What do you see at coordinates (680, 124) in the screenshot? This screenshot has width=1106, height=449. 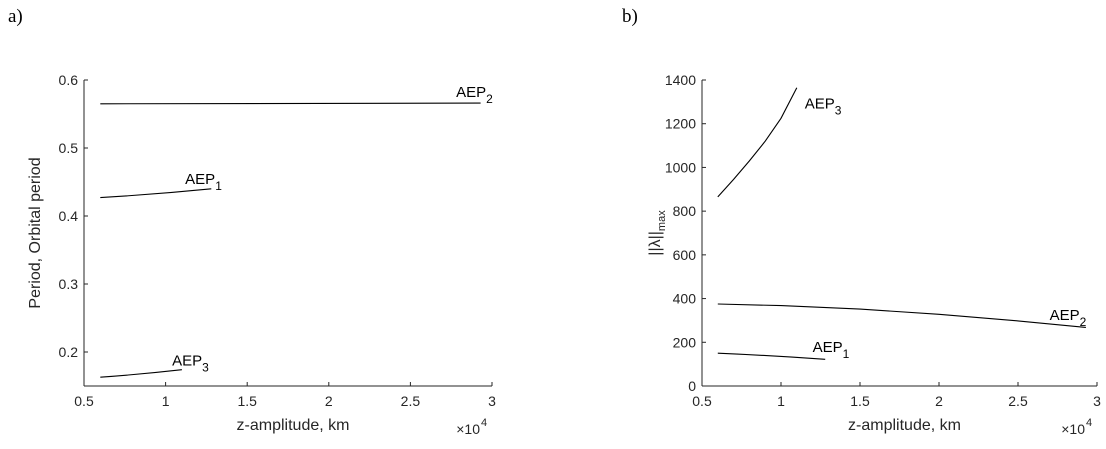 I see `y-tick-label: 1200` at bounding box center [680, 124].